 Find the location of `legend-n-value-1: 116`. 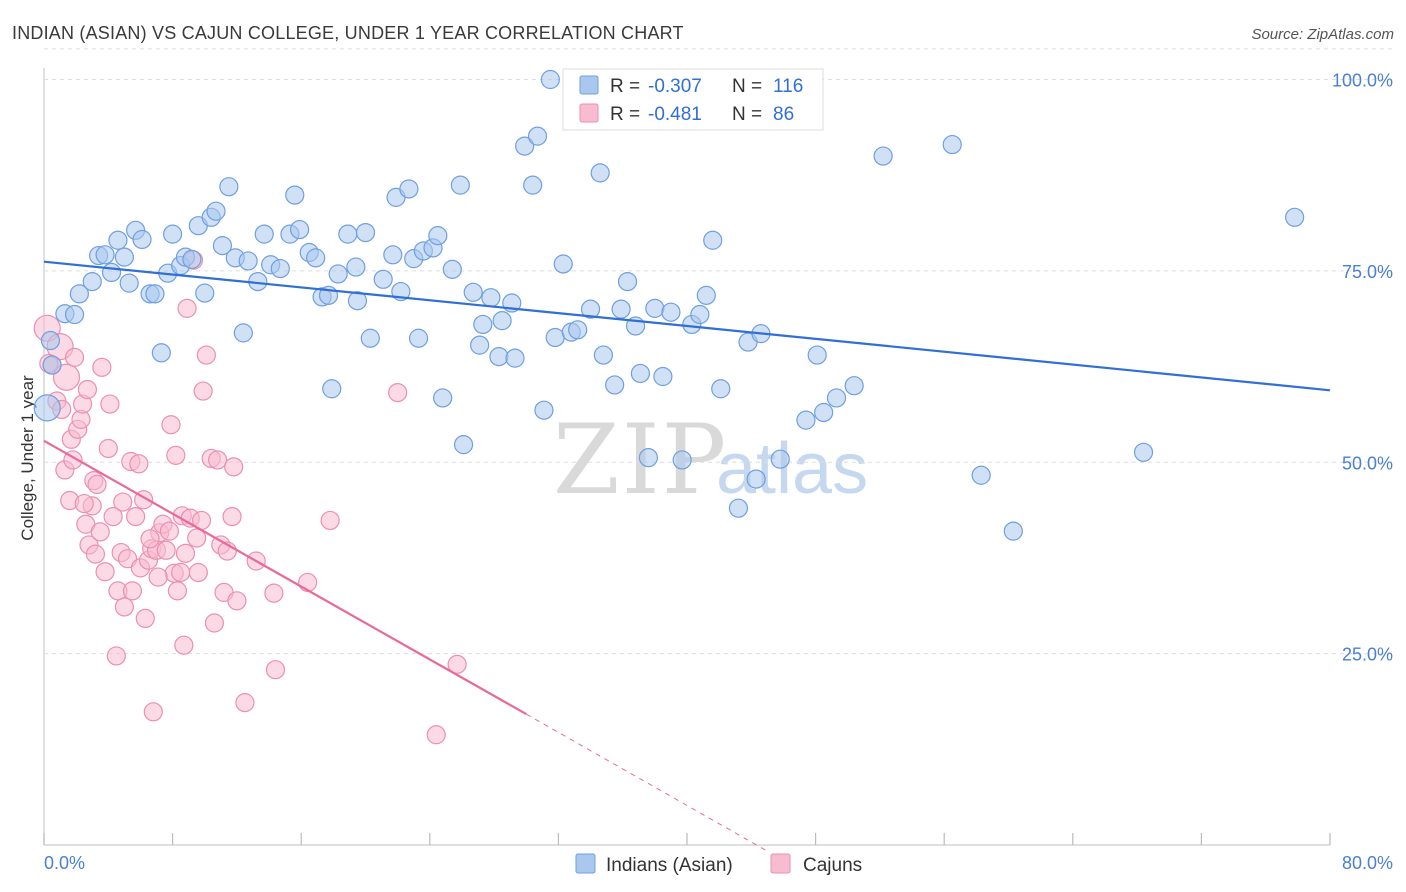

legend-n-value-1: 116 is located at coordinates (788, 86).